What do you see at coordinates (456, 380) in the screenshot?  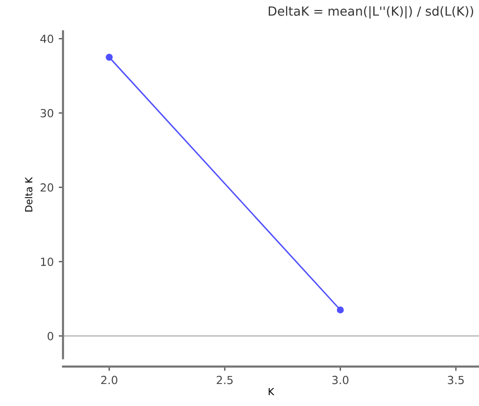 I see `x-tick-label: 3.5` at bounding box center [456, 380].